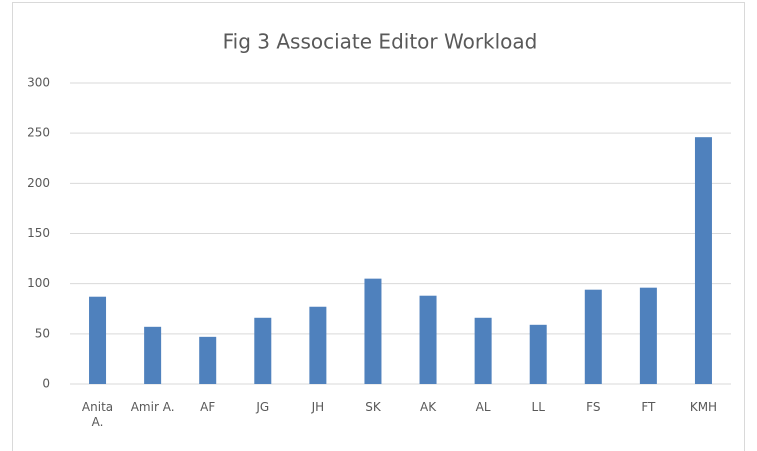 Image resolution: width=757 pixels, height=451 pixels. I want to click on x-tick-label: FS, so click(593, 407).